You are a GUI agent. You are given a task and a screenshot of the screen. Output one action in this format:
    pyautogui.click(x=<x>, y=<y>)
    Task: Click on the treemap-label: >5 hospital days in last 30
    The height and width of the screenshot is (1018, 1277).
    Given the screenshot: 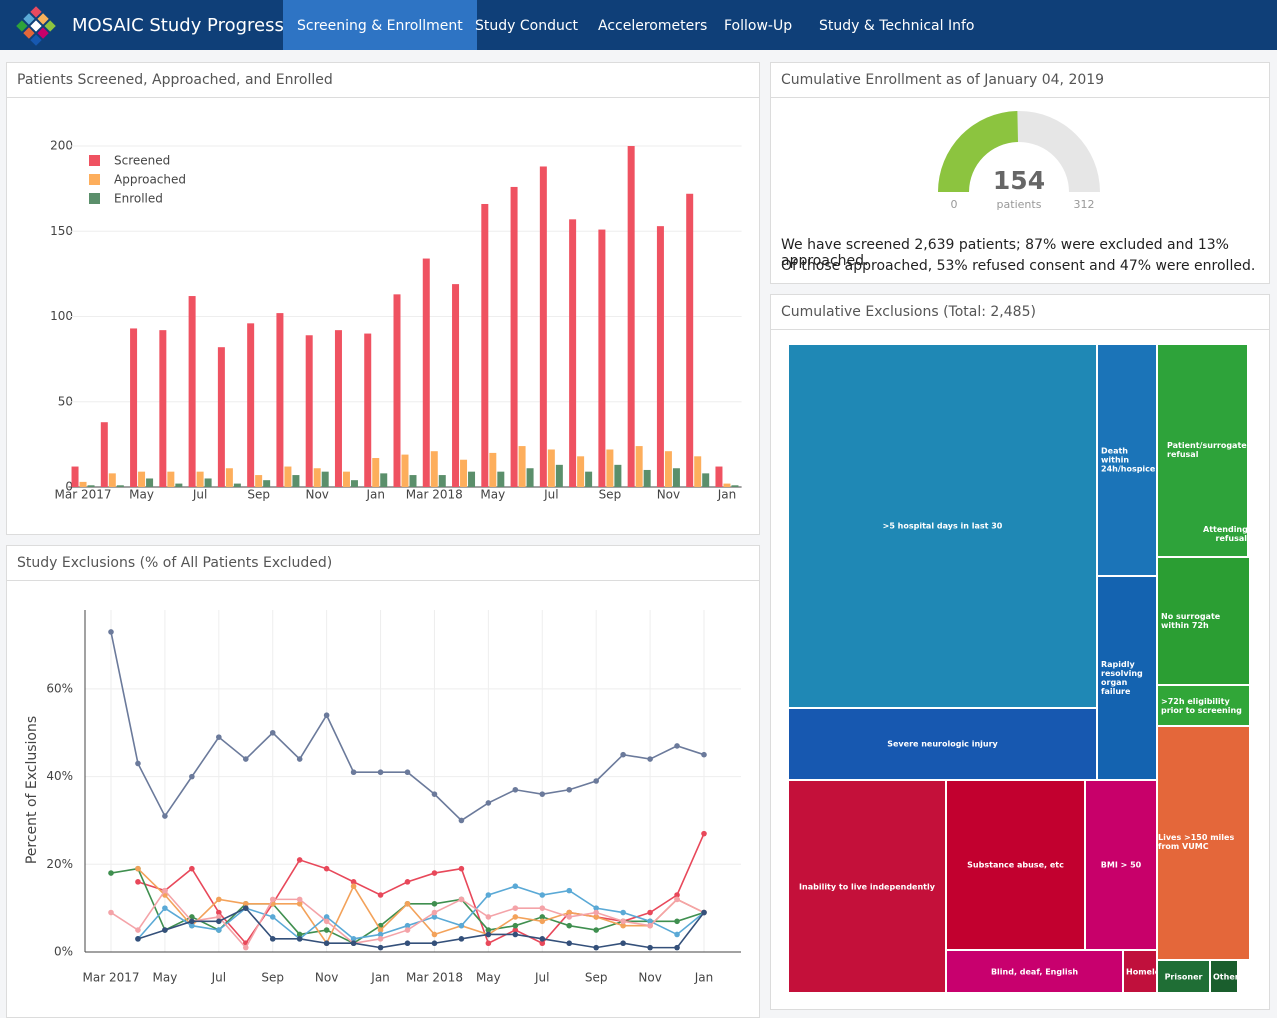 What is the action you would take?
    pyautogui.click(x=942, y=526)
    